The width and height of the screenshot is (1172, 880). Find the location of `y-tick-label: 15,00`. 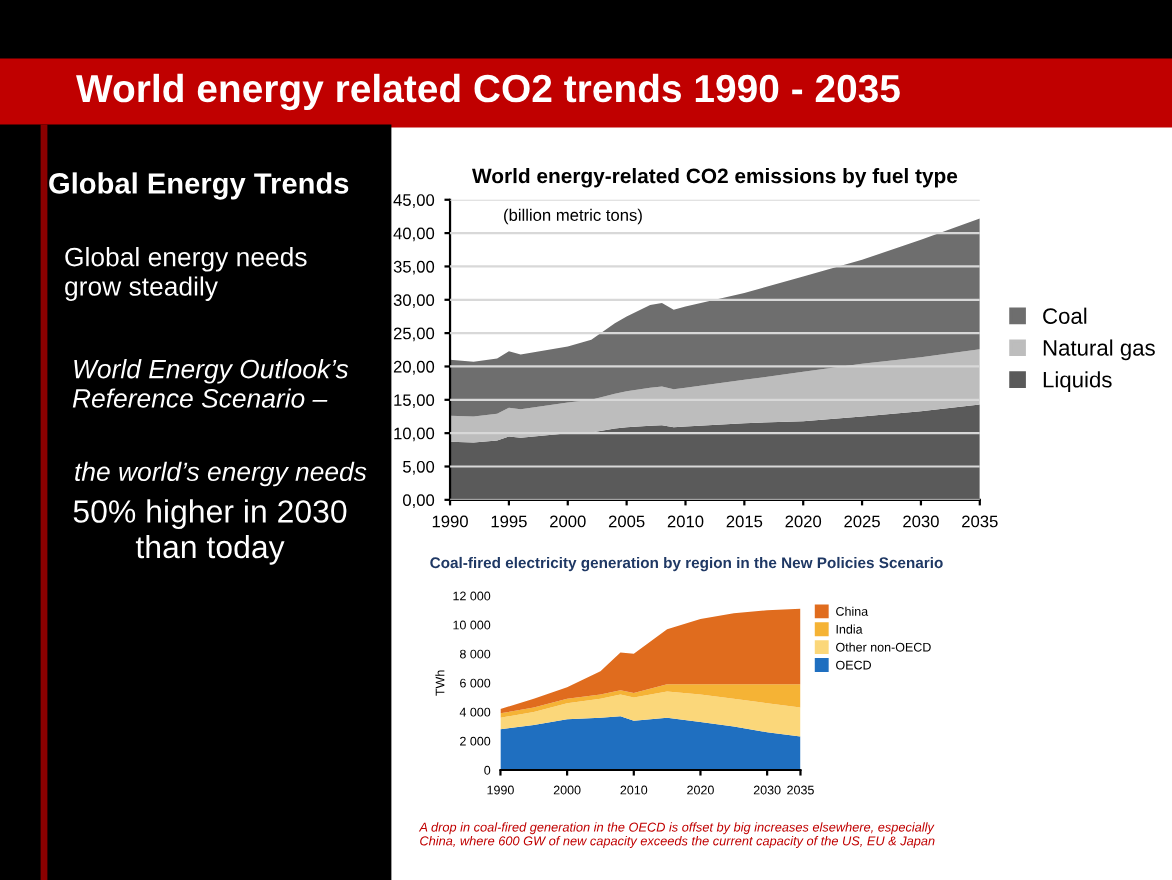

y-tick-label: 15,00 is located at coordinates (414, 401).